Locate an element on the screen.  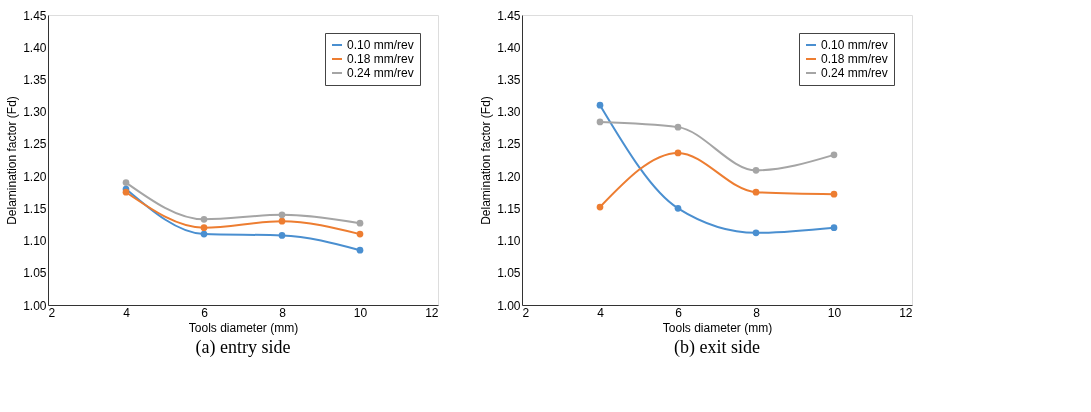
text: (b) exit side is located at coordinates (717, 347).